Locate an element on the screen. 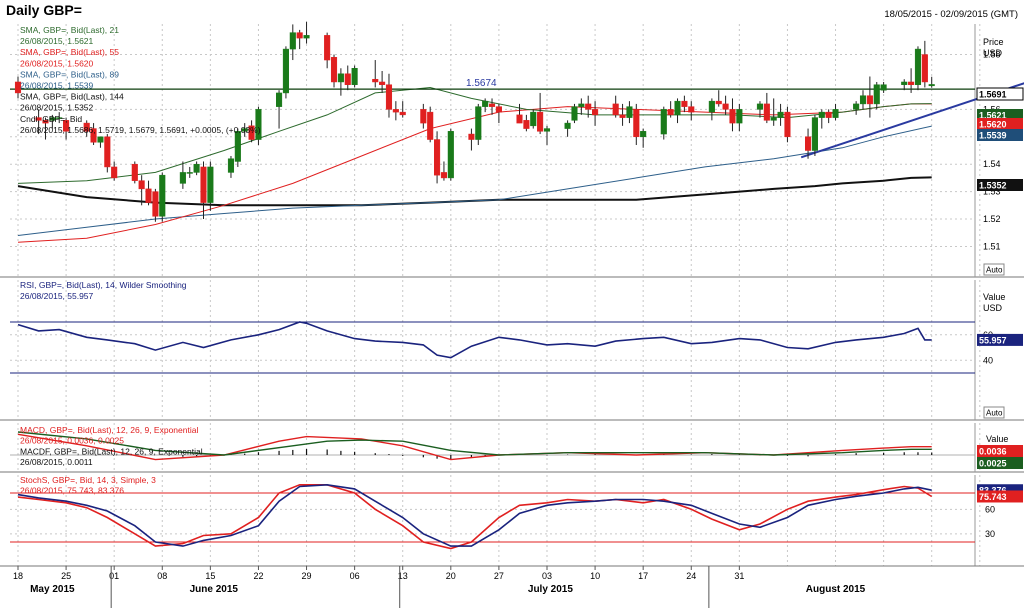 This screenshot has height=613, width=1024. price-legend-entry: SMA, GBP=, Bid(Last), 89 is located at coordinates (69, 74).